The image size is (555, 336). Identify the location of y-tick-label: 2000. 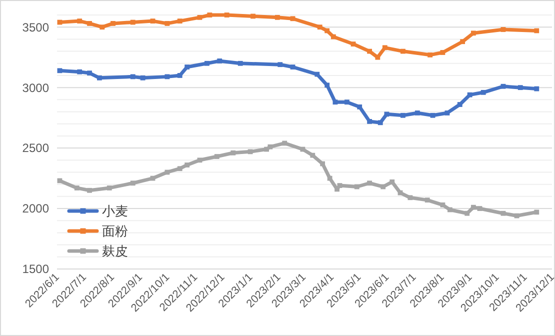
(36, 209).